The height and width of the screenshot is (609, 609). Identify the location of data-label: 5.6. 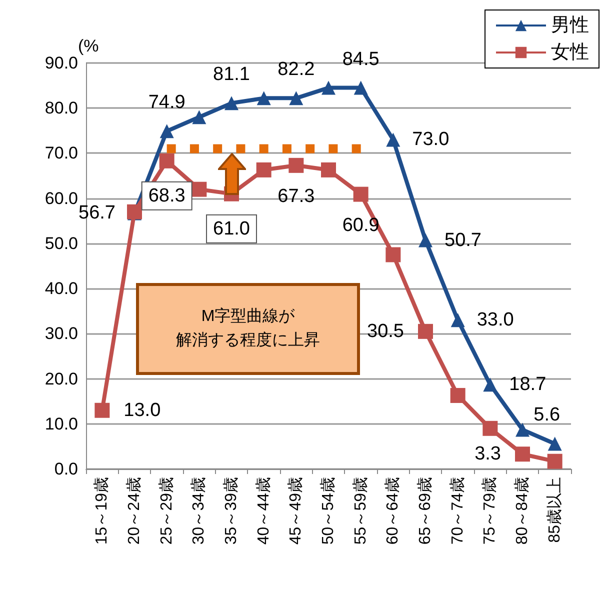
(547, 415).